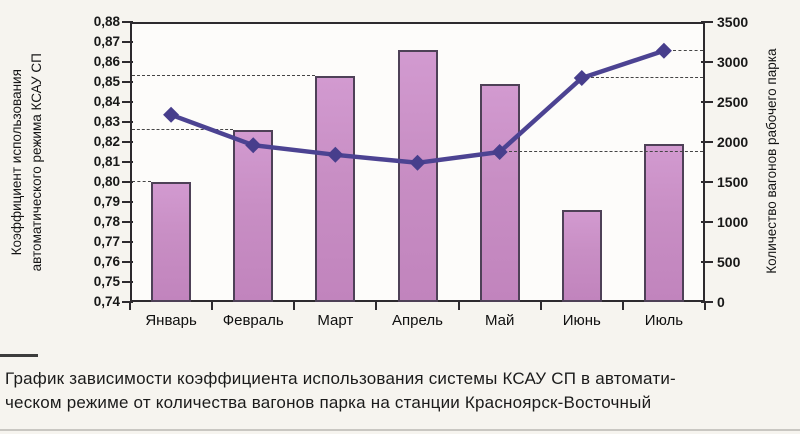 This screenshot has width=800, height=434. Describe the element at coordinates (335, 320) in the screenshot. I see `x-axis-label: Март` at that location.